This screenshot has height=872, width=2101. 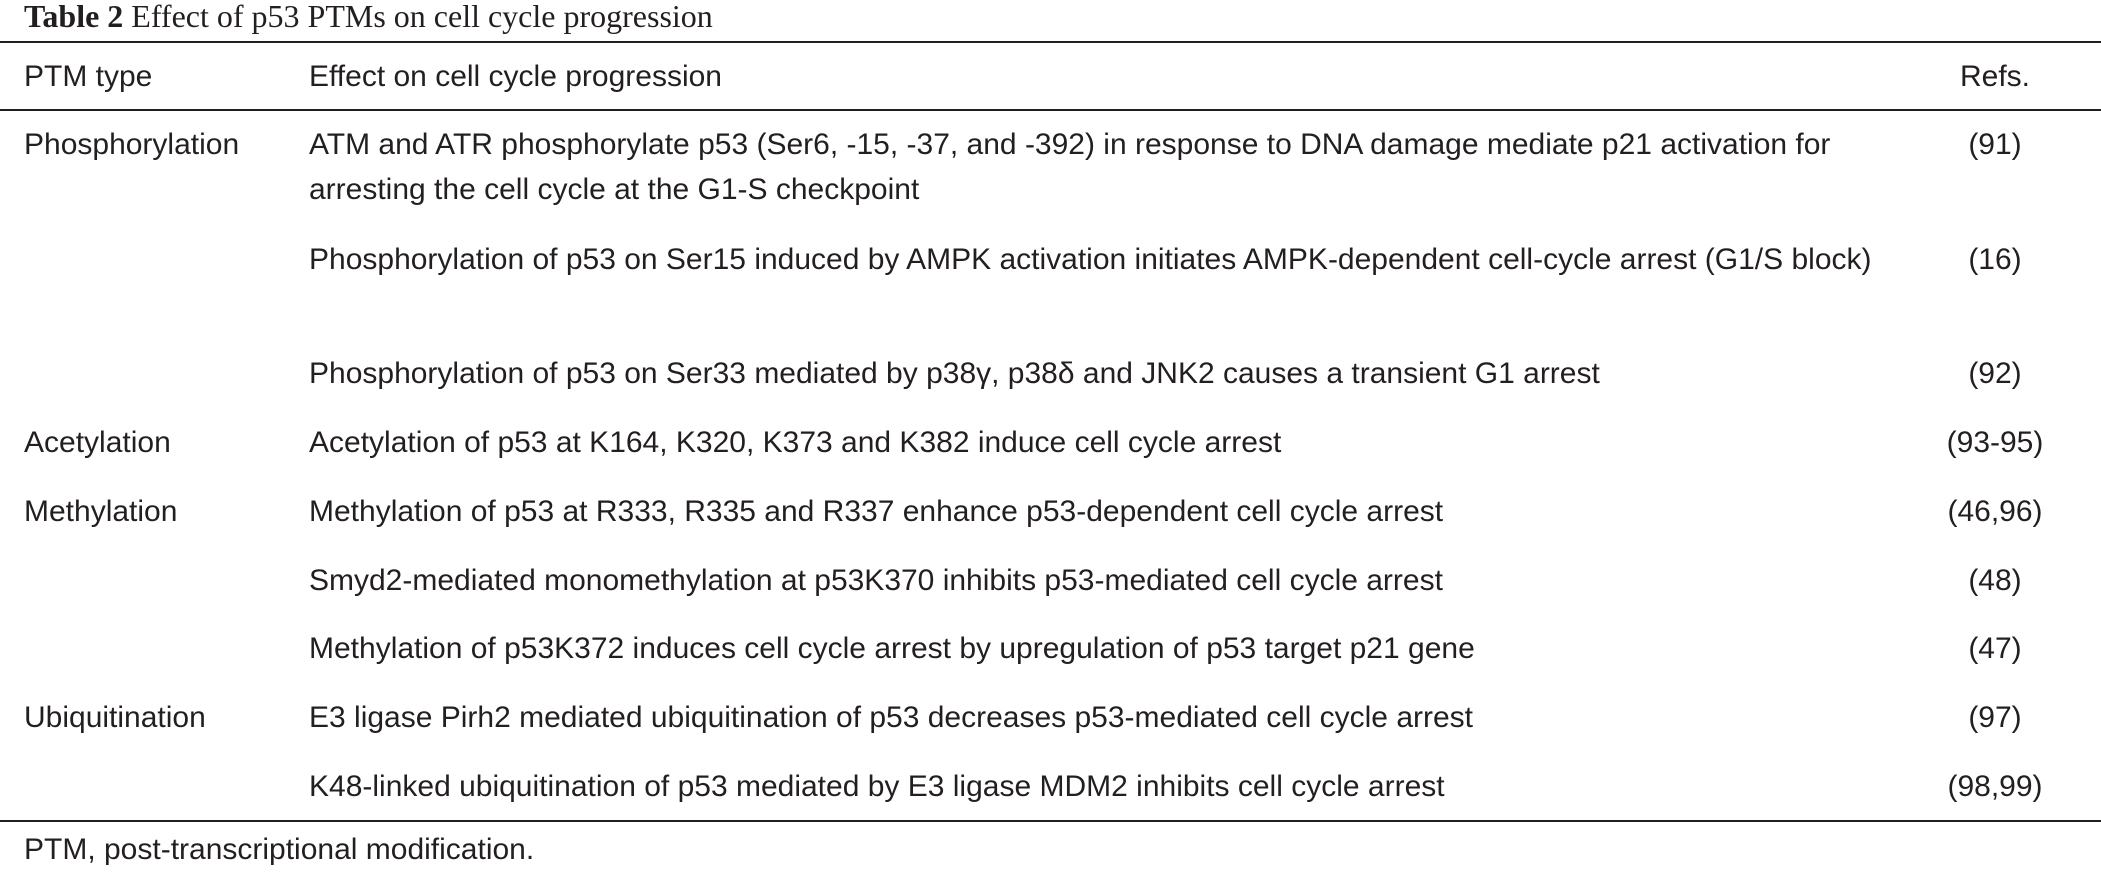 What do you see at coordinates (1995, 442) in the screenshot?
I see `row-refs: (93-95)` at bounding box center [1995, 442].